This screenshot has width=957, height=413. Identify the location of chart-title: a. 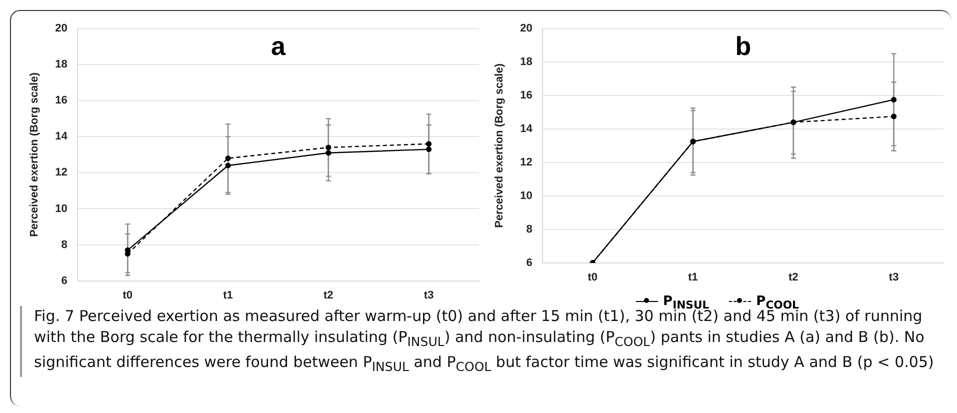
(278, 45).